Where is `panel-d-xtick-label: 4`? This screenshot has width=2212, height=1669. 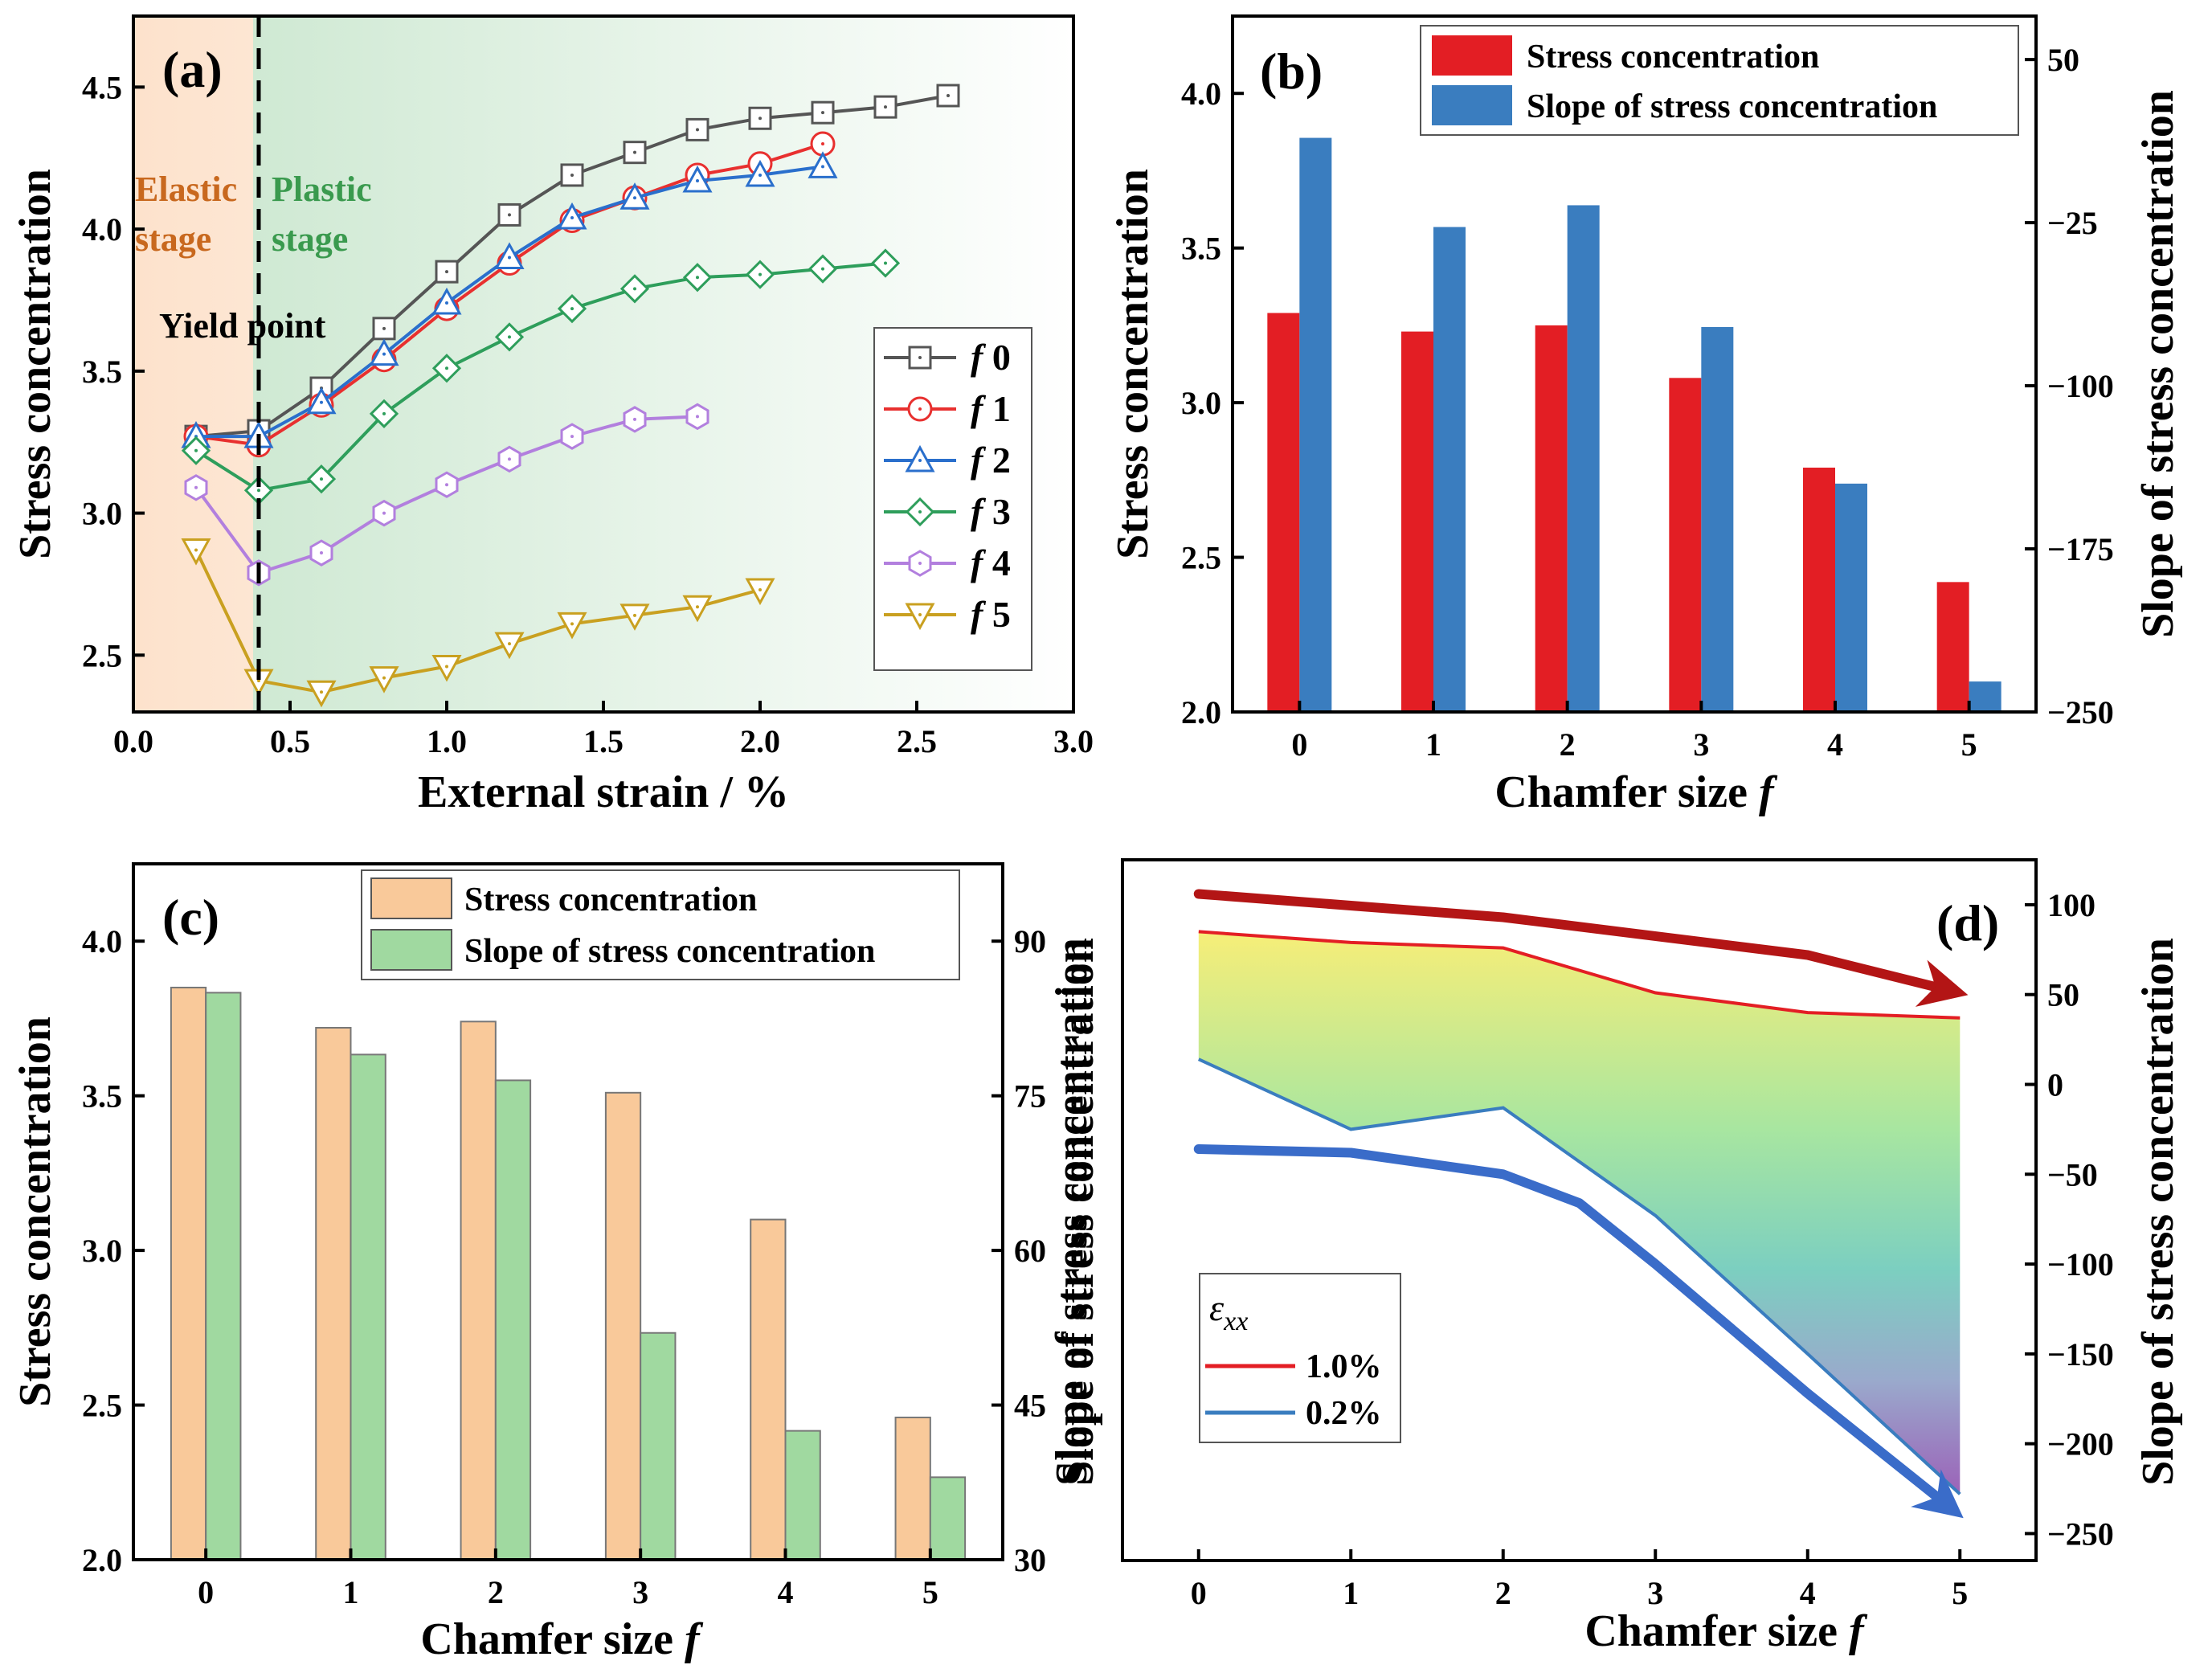 panel-d-xtick-label: 4 is located at coordinates (1808, 1593).